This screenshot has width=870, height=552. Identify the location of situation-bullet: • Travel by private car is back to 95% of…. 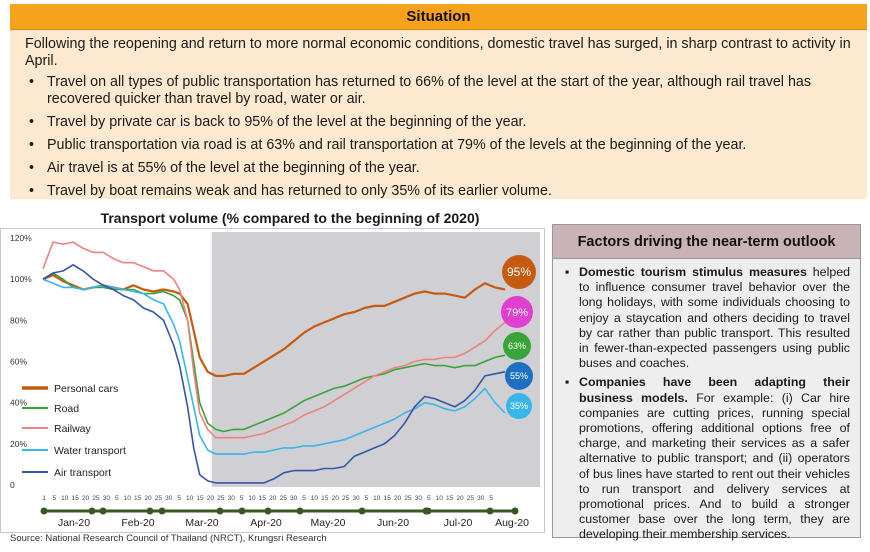
(278, 122).